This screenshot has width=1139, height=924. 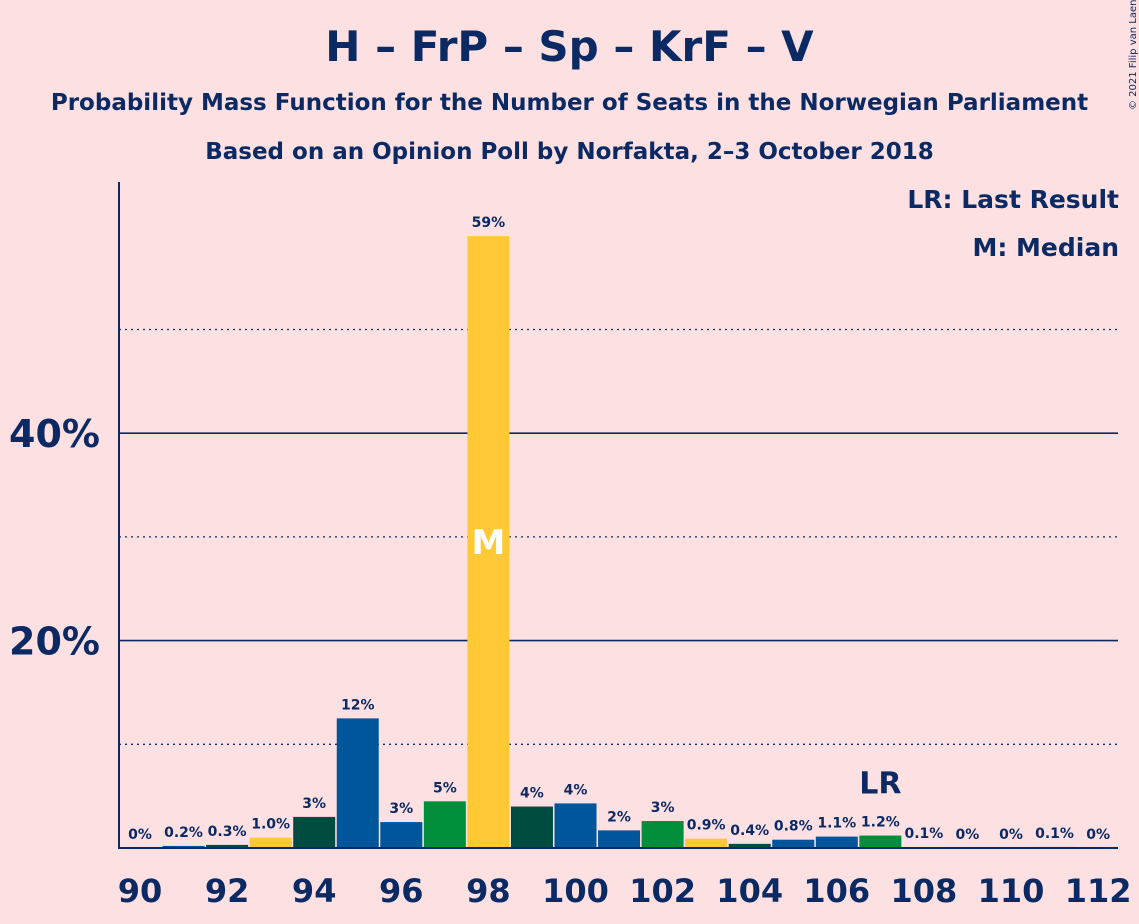 What do you see at coordinates (749, 831) in the screenshot?
I see `bar-label-104: 0.4%` at bounding box center [749, 831].